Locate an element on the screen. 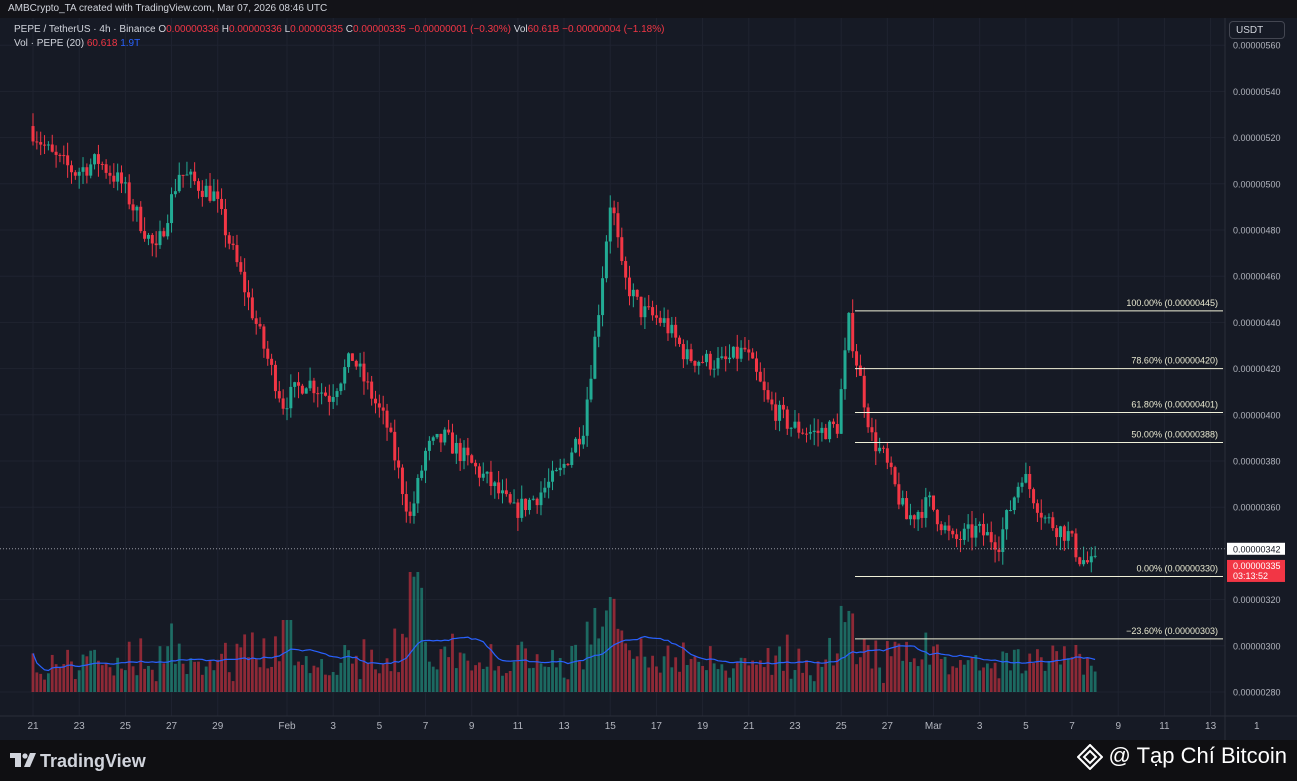  price-axis is located at coordinates (1261, 379).